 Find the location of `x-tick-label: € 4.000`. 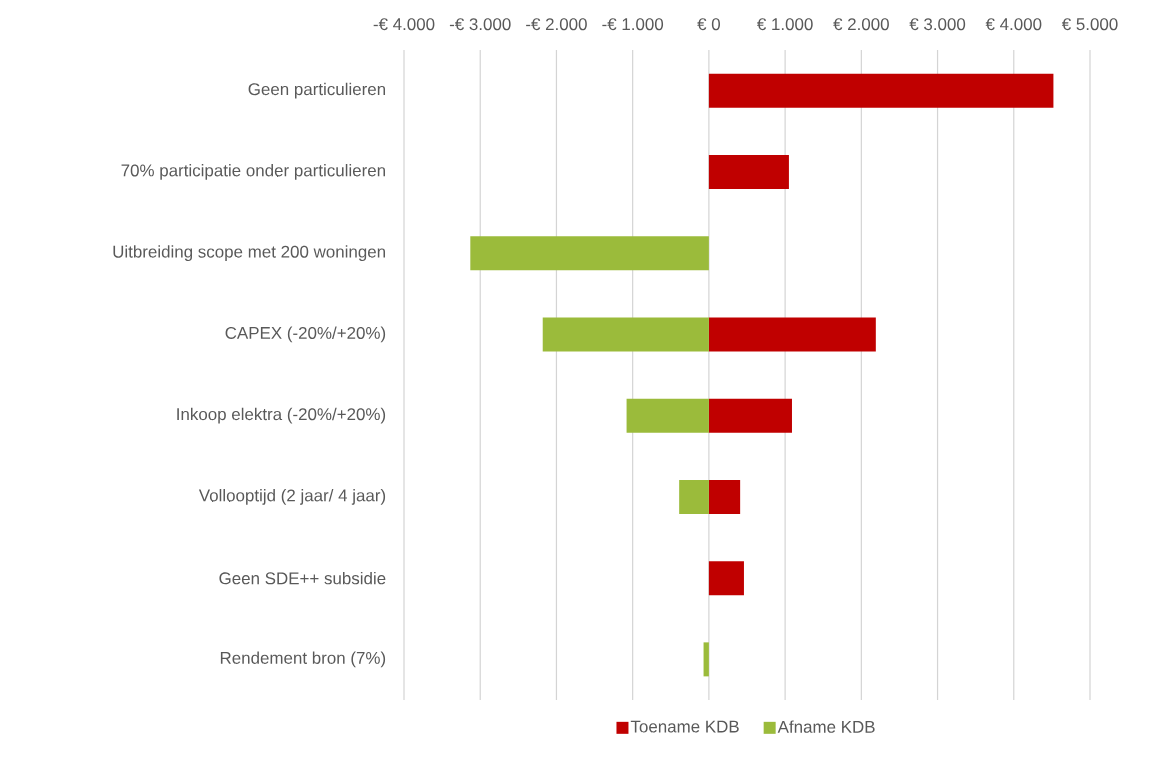

x-tick-label: € 4.000 is located at coordinates (1013, 24).